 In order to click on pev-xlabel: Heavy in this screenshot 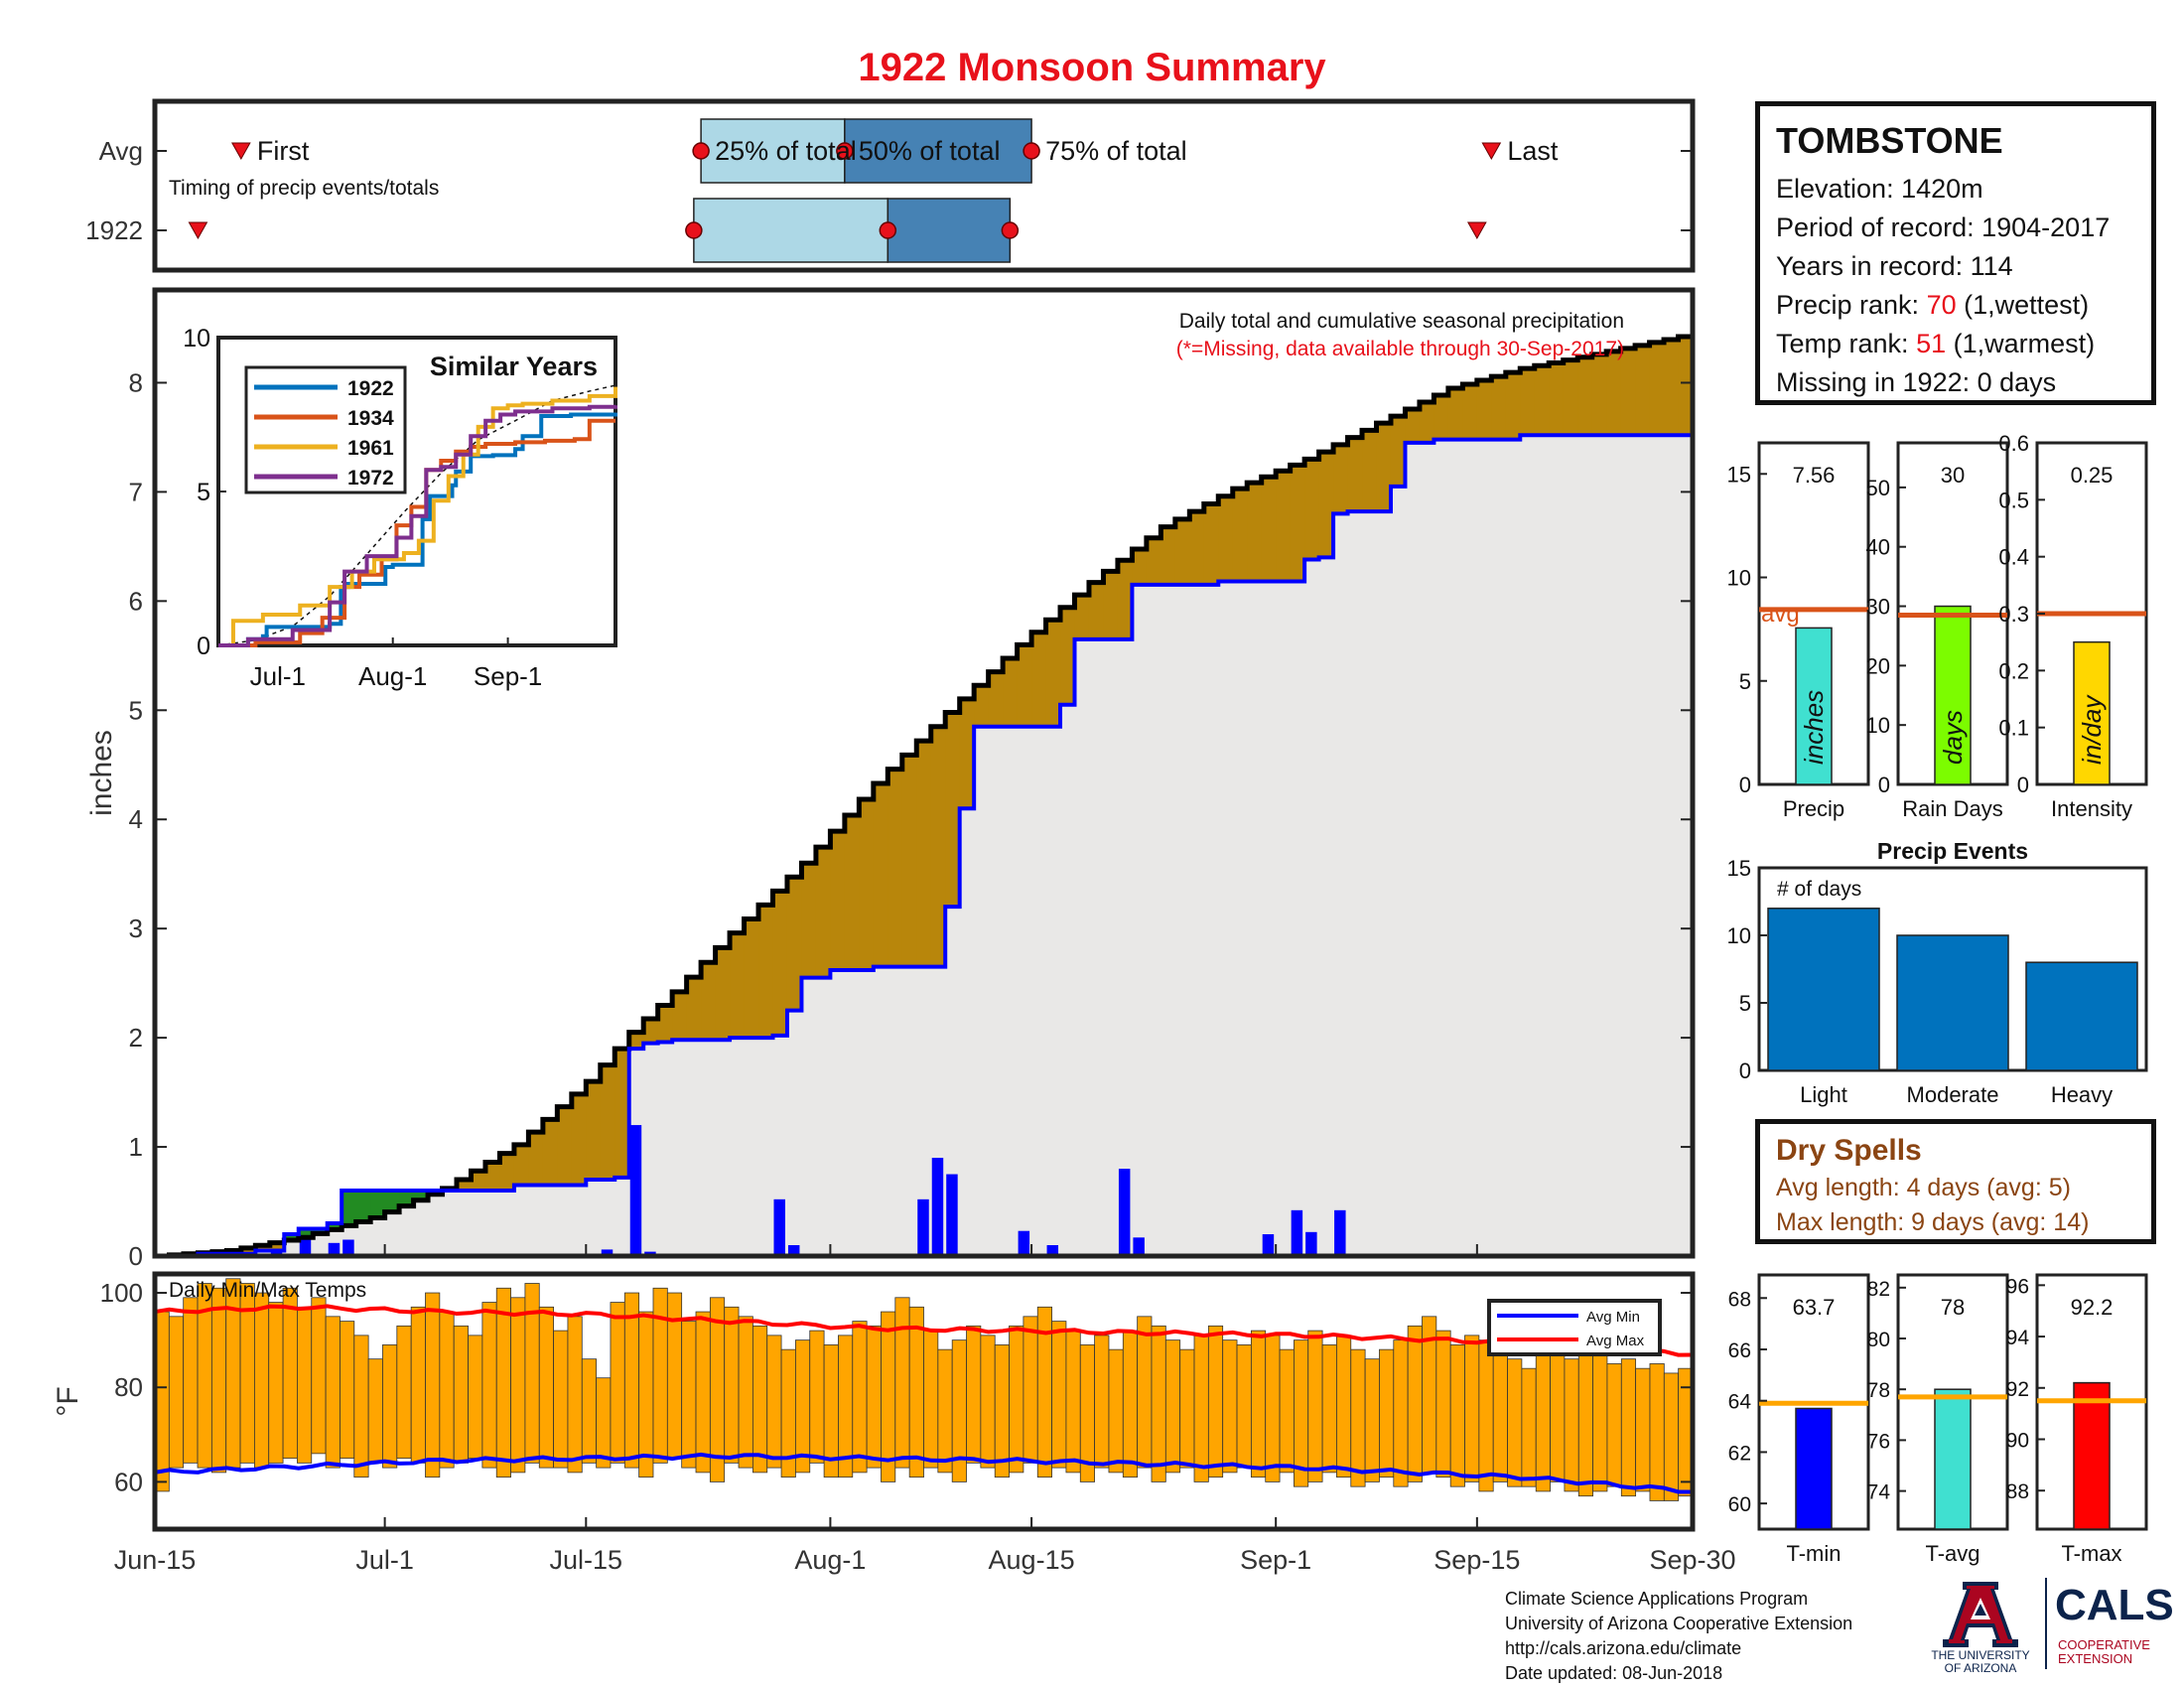, I will do `click(2082, 1094)`.